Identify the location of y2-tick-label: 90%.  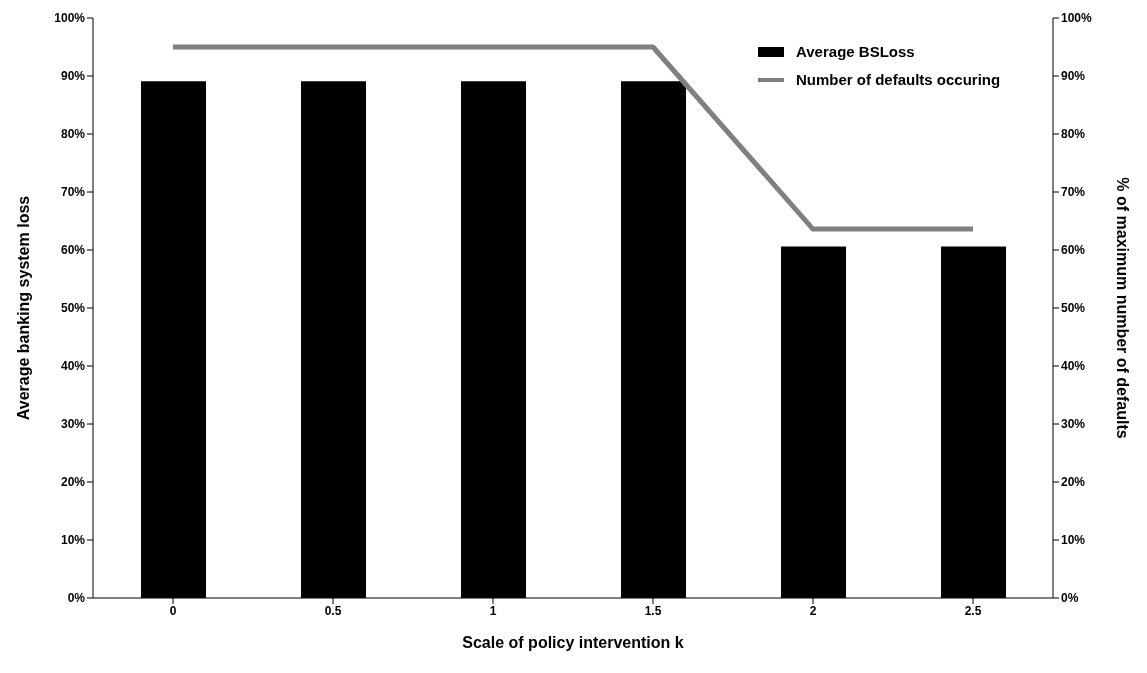
(1073, 76).